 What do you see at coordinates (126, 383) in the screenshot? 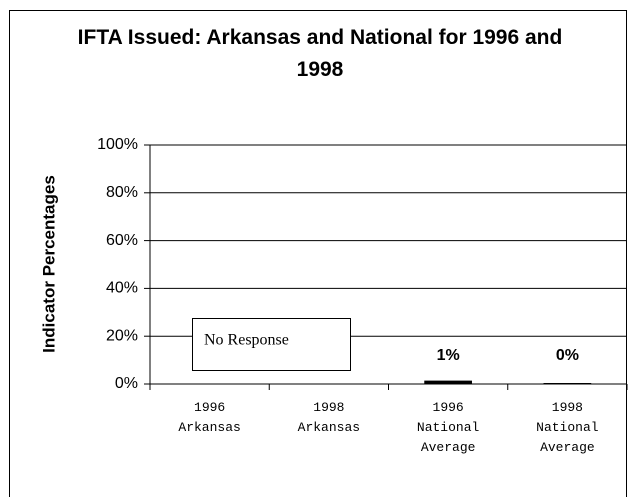
I see `y-tick-label: 0%` at bounding box center [126, 383].